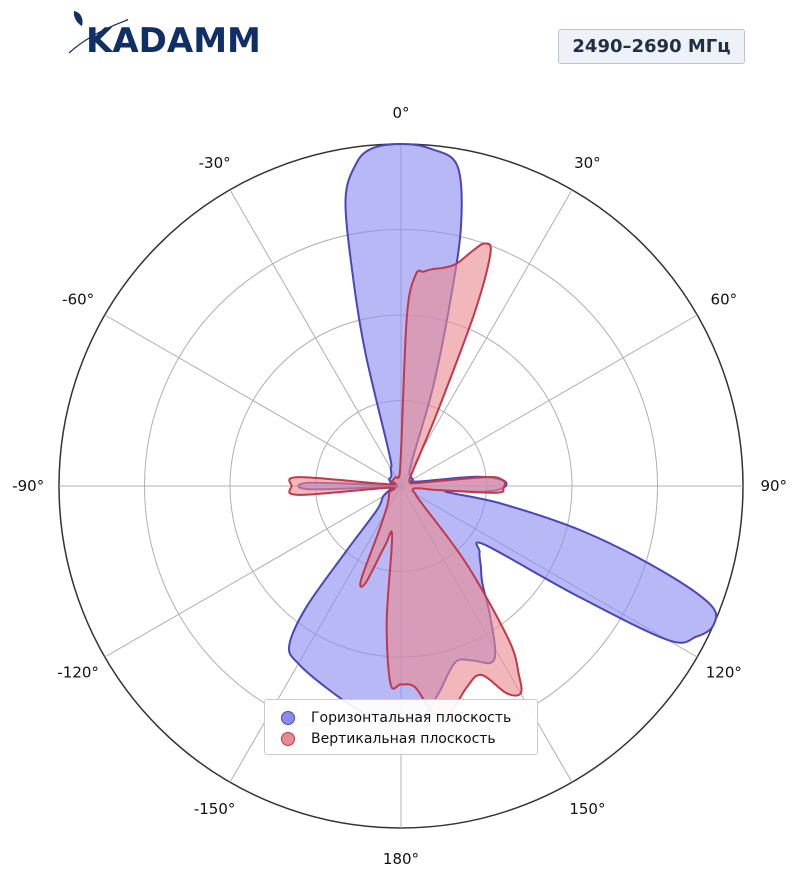  I want to click on logo-swoosh, so click(98, 36).